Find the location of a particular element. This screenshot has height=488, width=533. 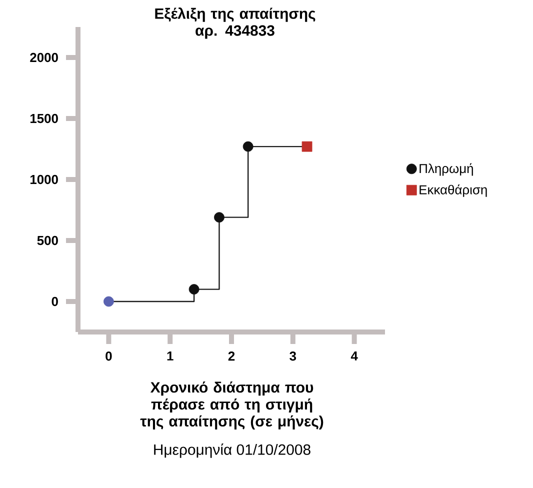

chart-title: Εξέλιξη της απαίτησης αρ. 434833 is located at coordinates (235, 23).